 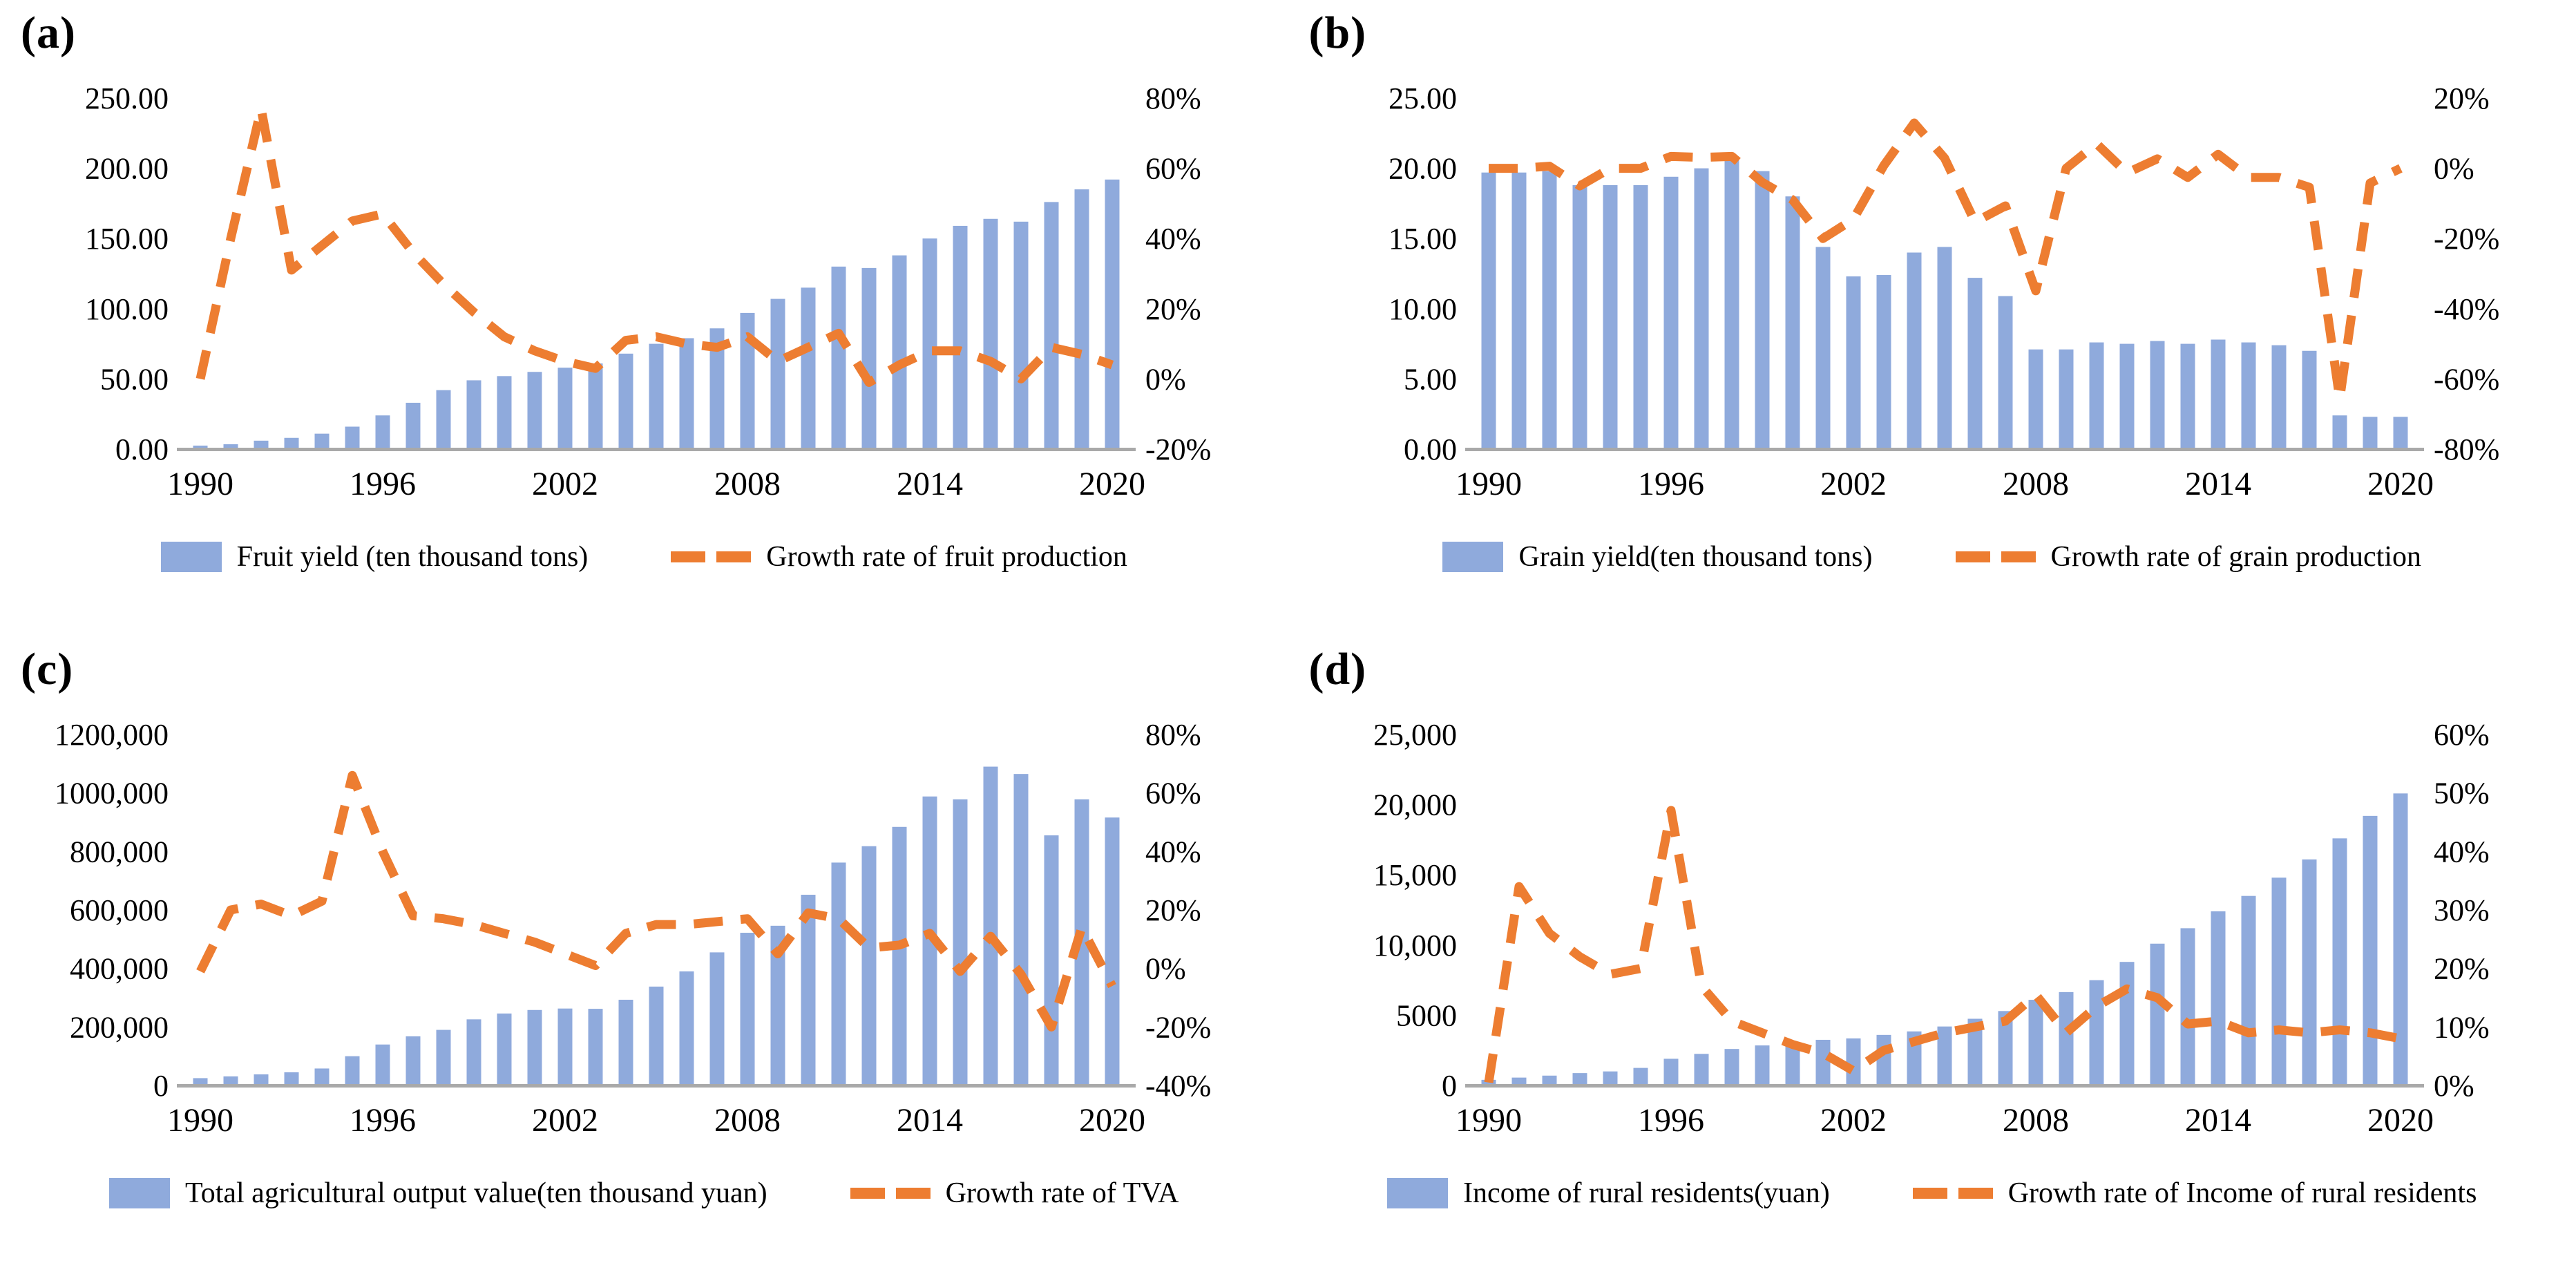 I want to click on bar-2012, so click(x=869, y=358).